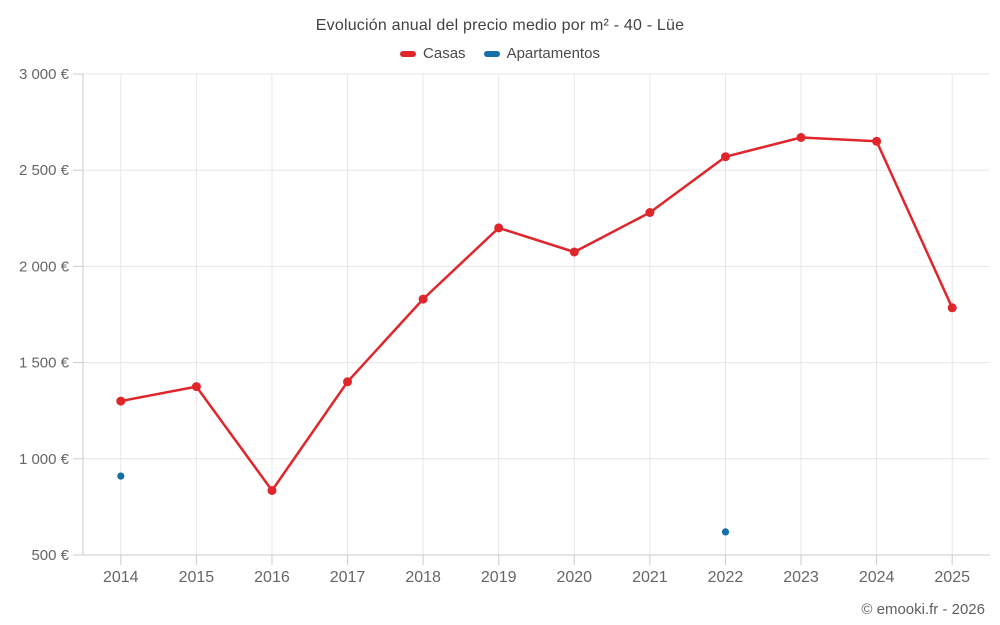  I want to click on data-point-apartamentos-2022, so click(725, 532).